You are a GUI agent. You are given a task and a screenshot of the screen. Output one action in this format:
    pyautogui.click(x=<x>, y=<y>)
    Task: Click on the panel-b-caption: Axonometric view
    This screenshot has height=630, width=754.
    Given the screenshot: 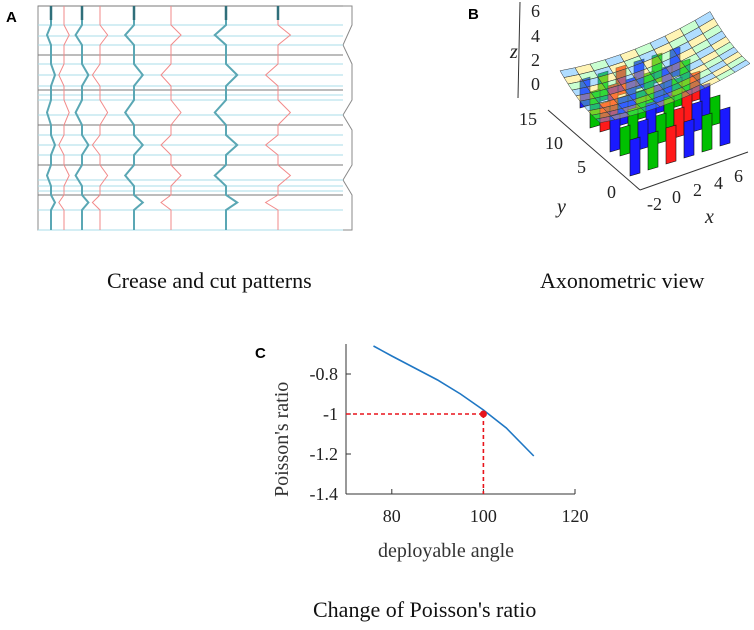 What is the action you would take?
    pyautogui.click(x=622, y=280)
    